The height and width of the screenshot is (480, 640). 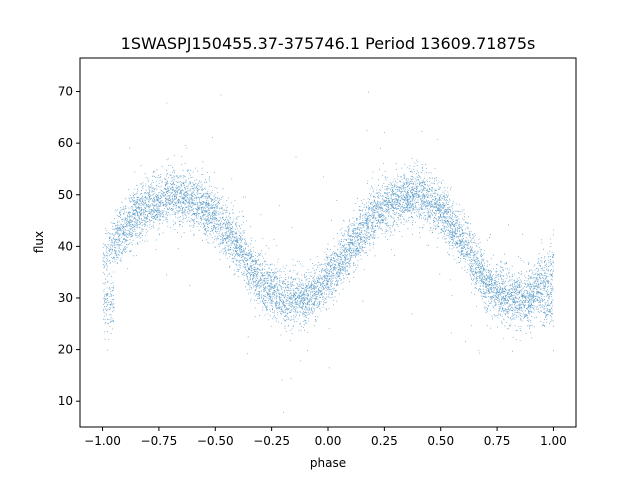 What do you see at coordinates (102, 441) in the screenshot?
I see `x-tick-label: −1.00` at bounding box center [102, 441].